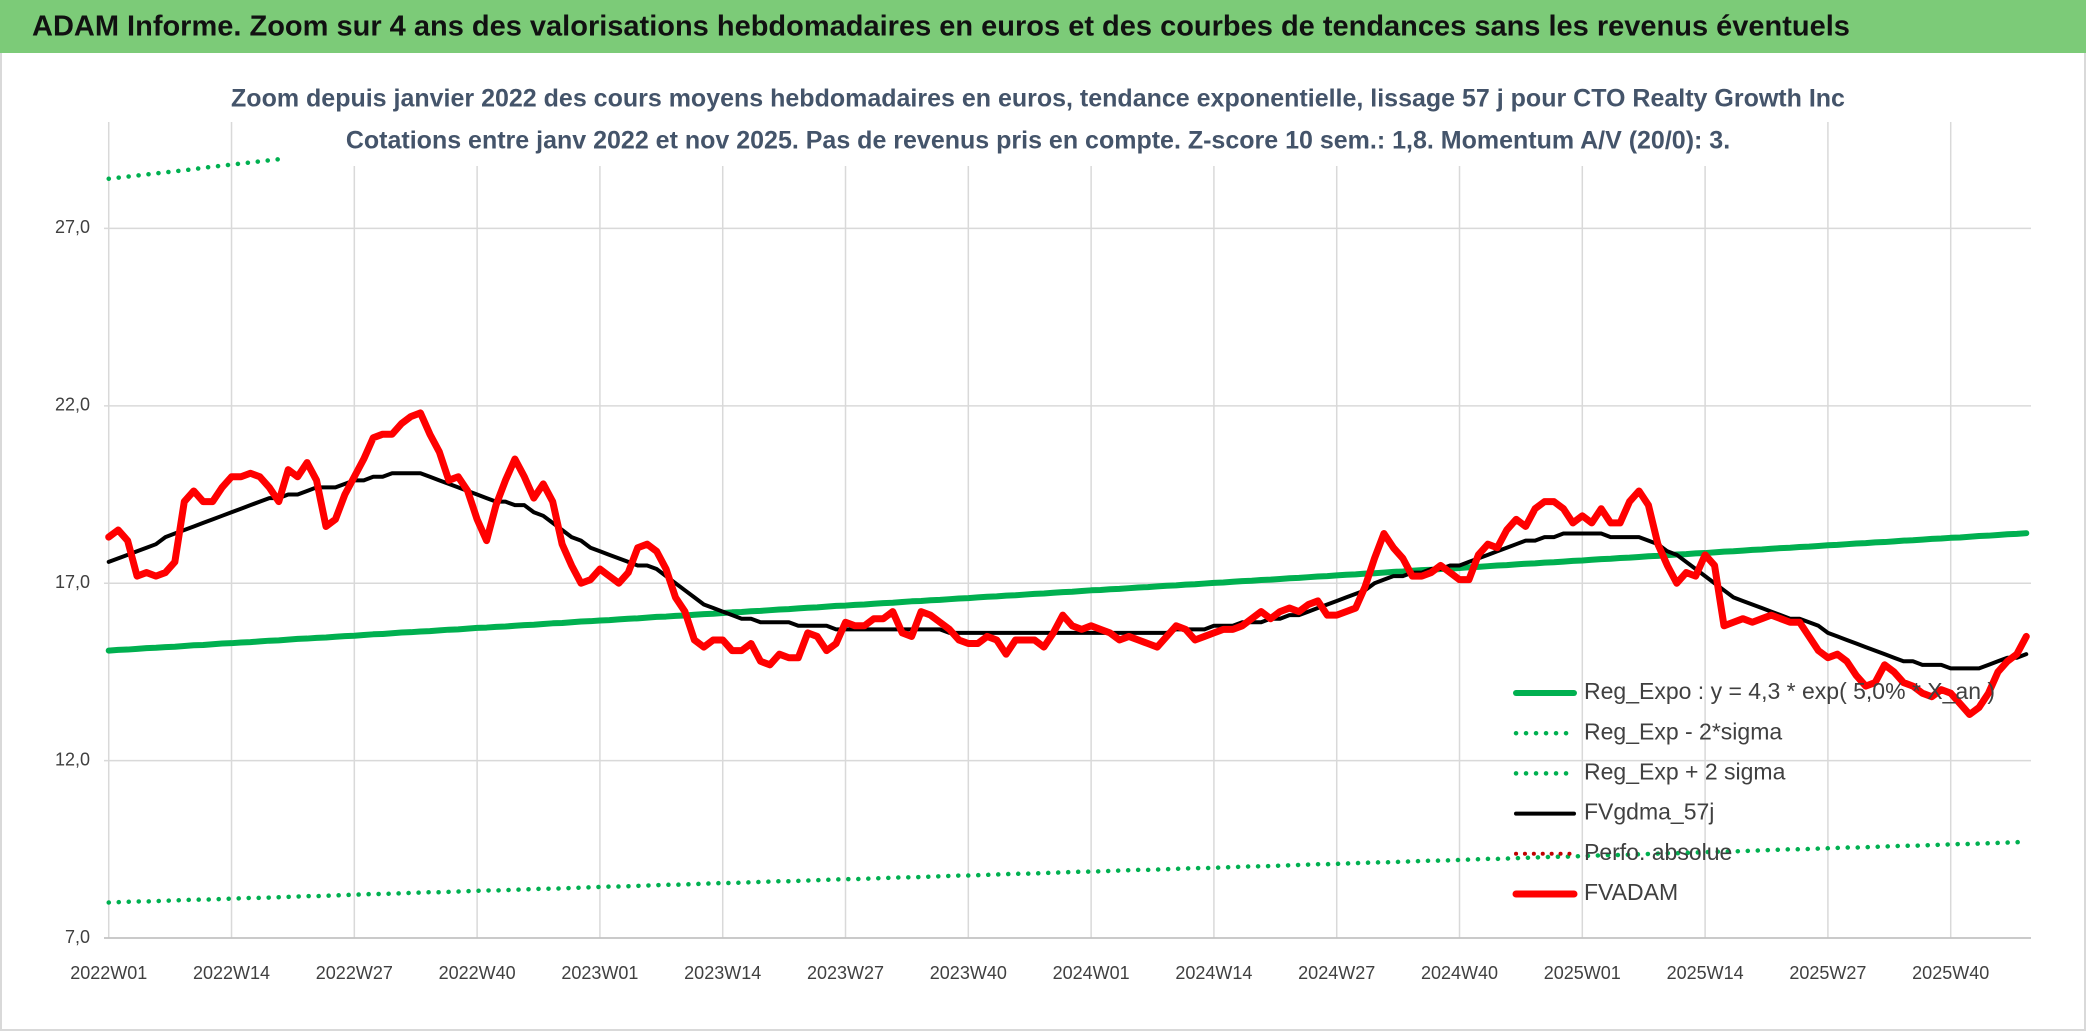 The image size is (2086, 1031). Describe the element at coordinates (1950, 973) in the screenshot. I see `x-tick-label: 2025W40` at that location.